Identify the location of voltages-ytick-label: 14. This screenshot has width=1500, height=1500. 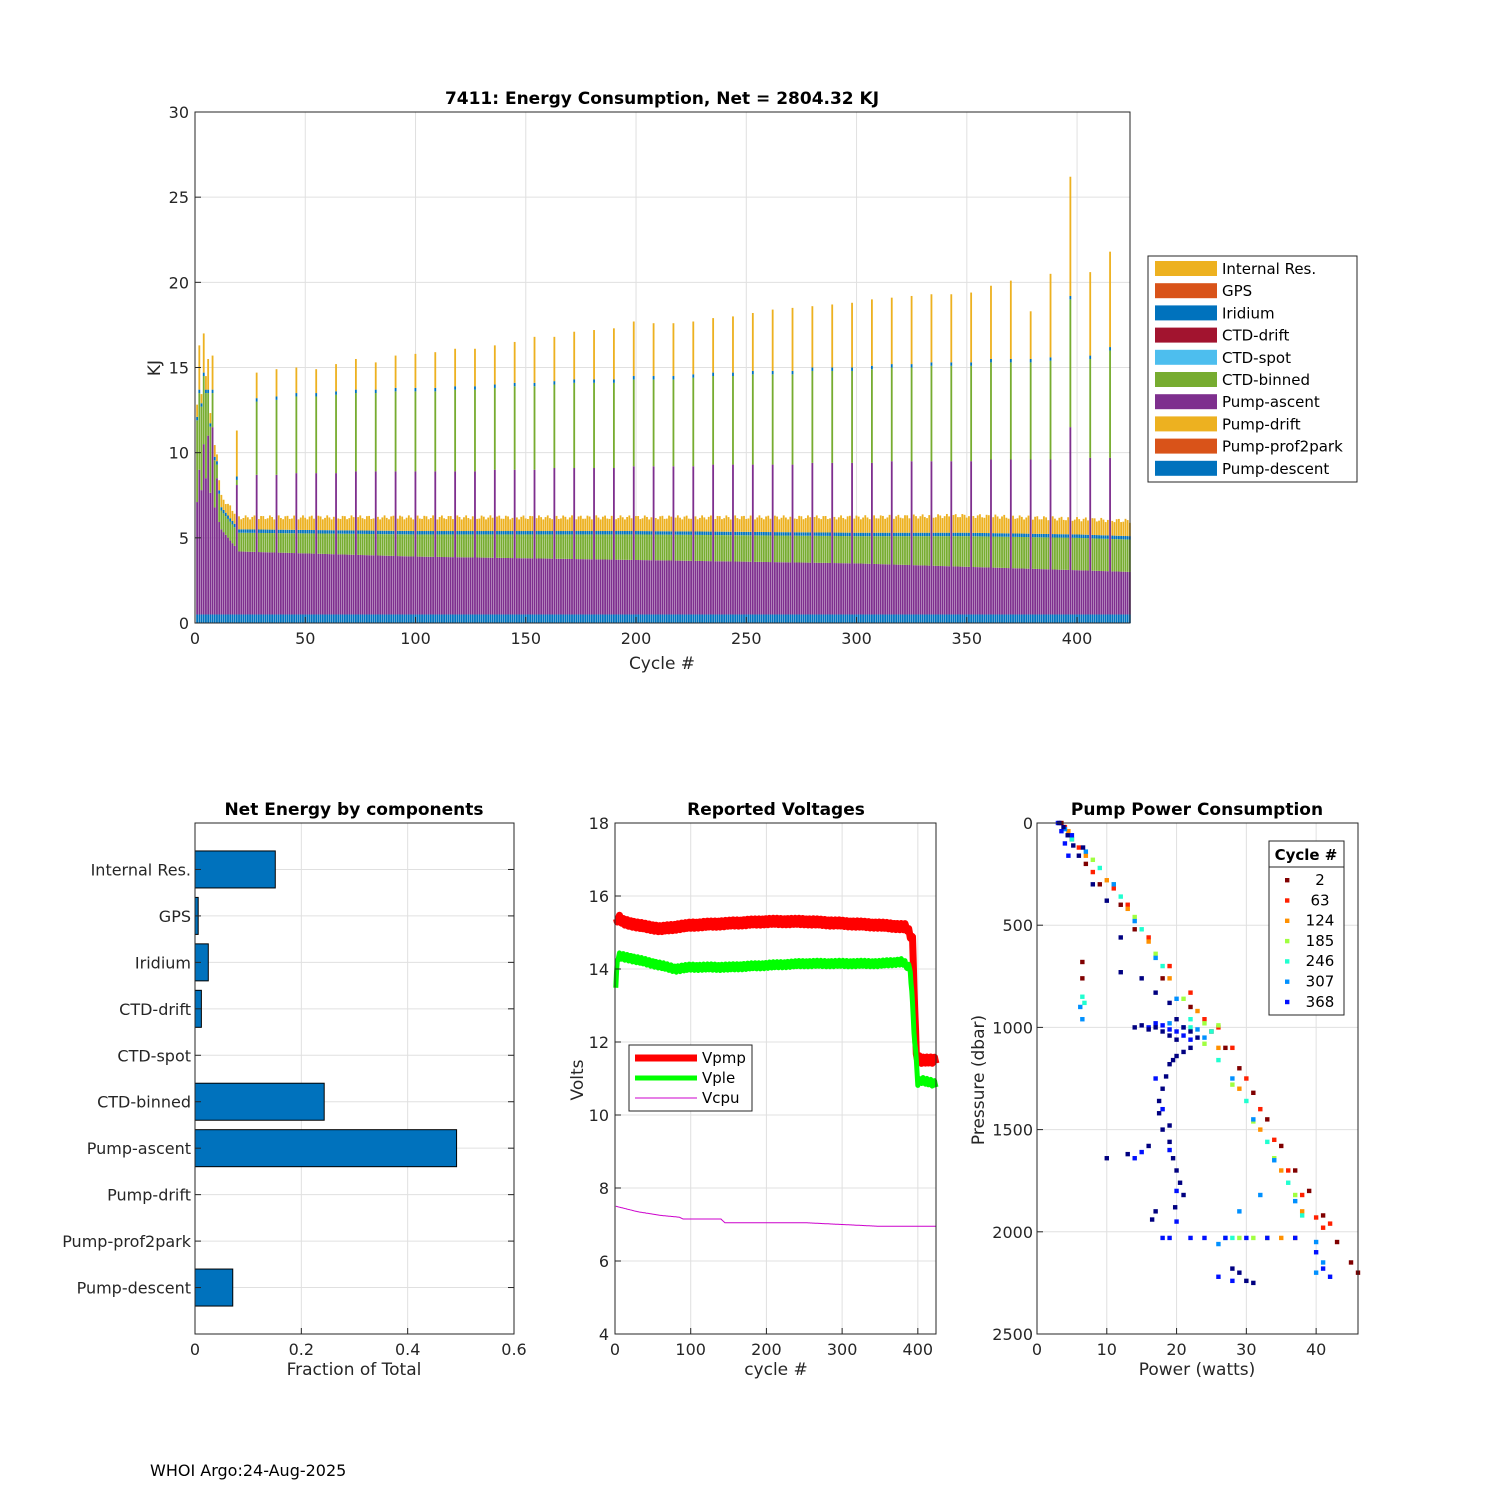
(599, 969).